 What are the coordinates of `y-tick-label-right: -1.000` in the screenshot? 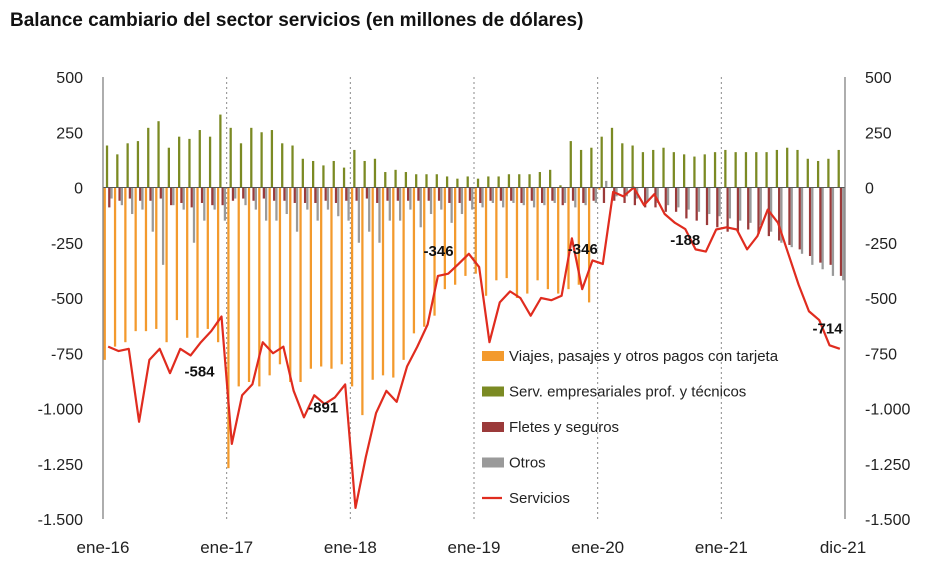 It's located at (887, 410).